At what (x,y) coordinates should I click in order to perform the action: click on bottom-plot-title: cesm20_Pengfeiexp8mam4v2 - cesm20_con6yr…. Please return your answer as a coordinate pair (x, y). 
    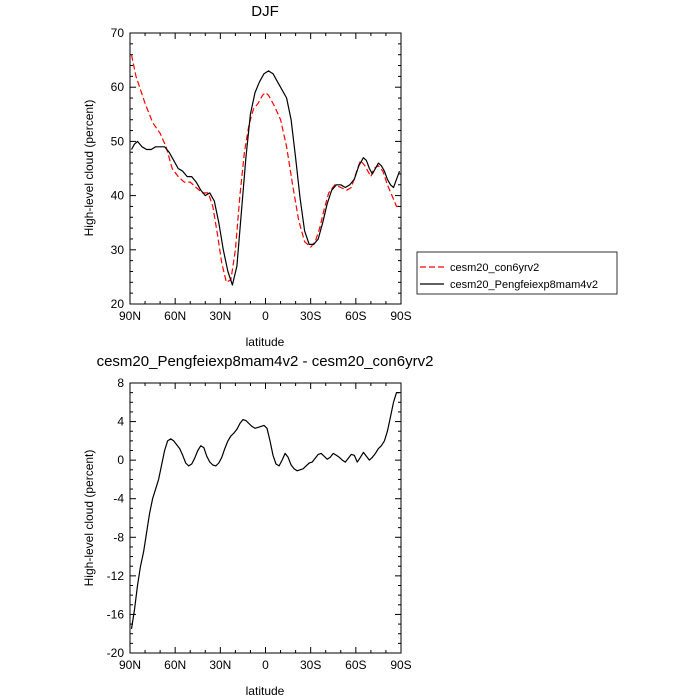
    Looking at the image, I should click on (265, 361).